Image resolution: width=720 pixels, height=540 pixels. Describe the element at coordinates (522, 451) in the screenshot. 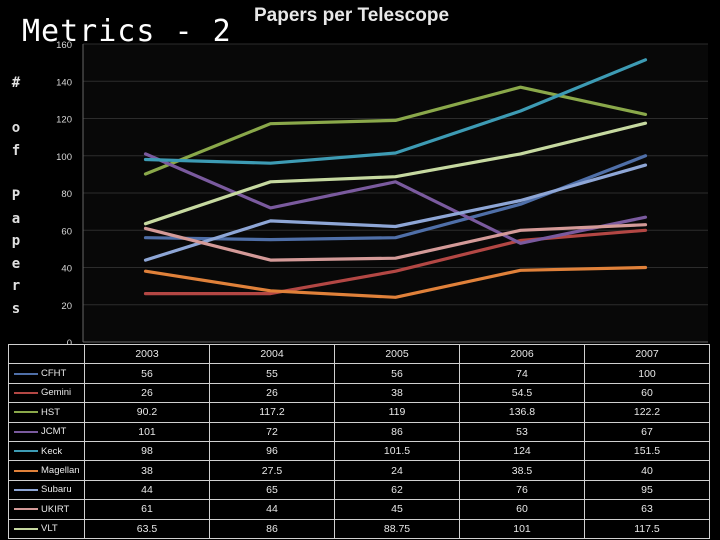

I see `data-label: 124` at that location.